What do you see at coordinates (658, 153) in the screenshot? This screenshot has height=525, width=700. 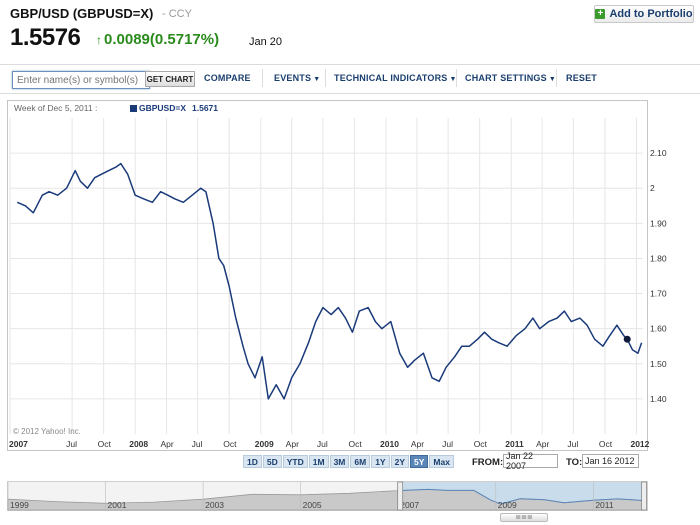 I see `y-tick-label: 2.10` at bounding box center [658, 153].